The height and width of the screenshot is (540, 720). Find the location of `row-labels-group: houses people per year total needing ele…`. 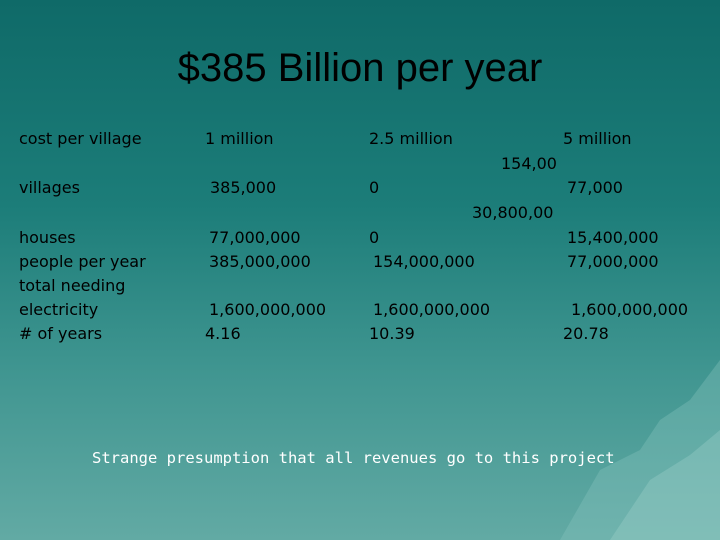

row-labels-group: houses people per year total needing ele… is located at coordinates (82, 286).